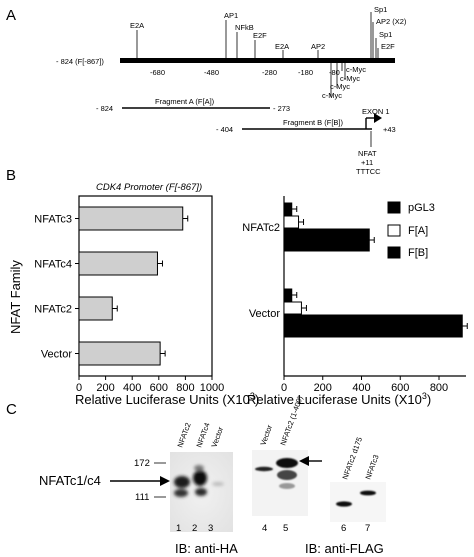  Describe the element at coordinates (344, 548) in the screenshot. I see `ib-anti-flag-label: IB: anti-FLAG` at that location.